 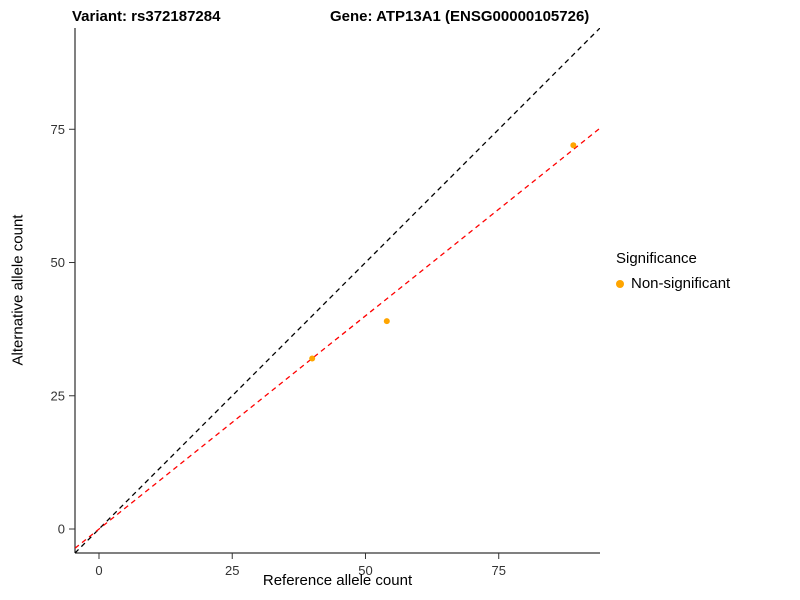 I want to click on y-tick-label: 50, so click(x=58, y=262).